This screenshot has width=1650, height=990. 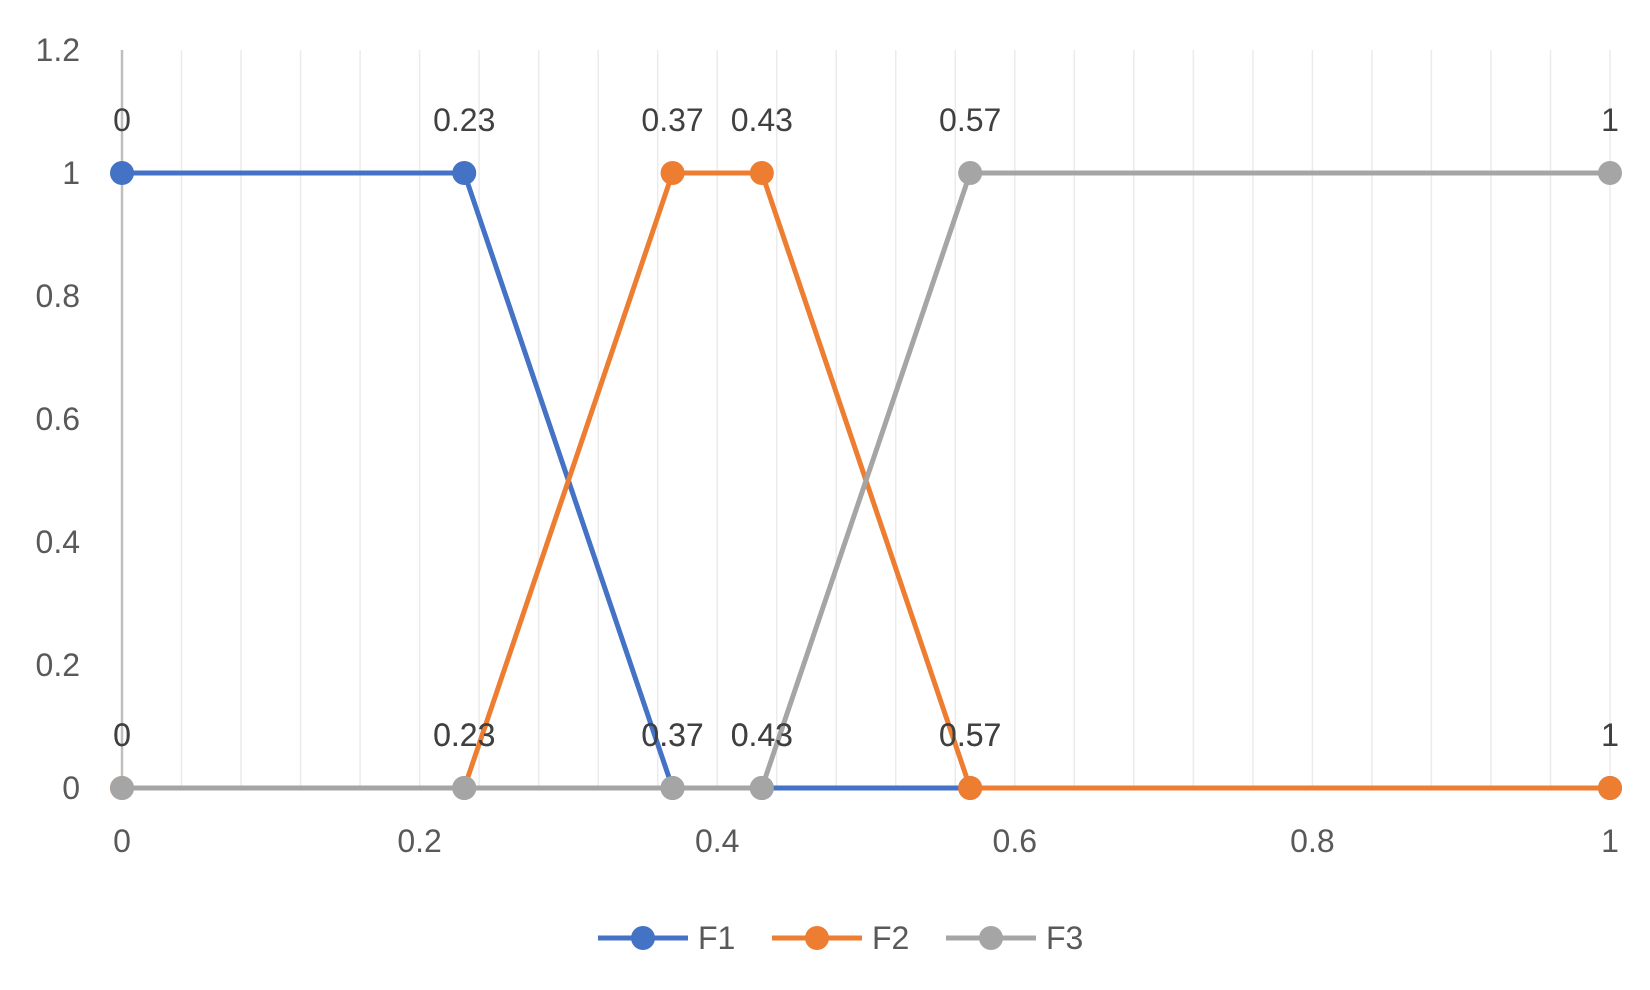 What do you see at coordinates (666, 938) in the screenshot?
I see `legend-item-F1: F1` at bounding box center [666, 938].